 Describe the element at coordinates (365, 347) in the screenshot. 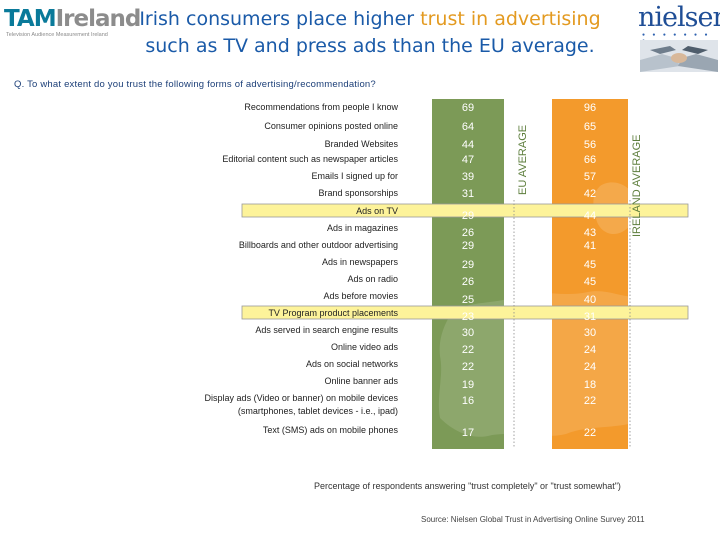

I see `category-label: Online video ads` at that location.